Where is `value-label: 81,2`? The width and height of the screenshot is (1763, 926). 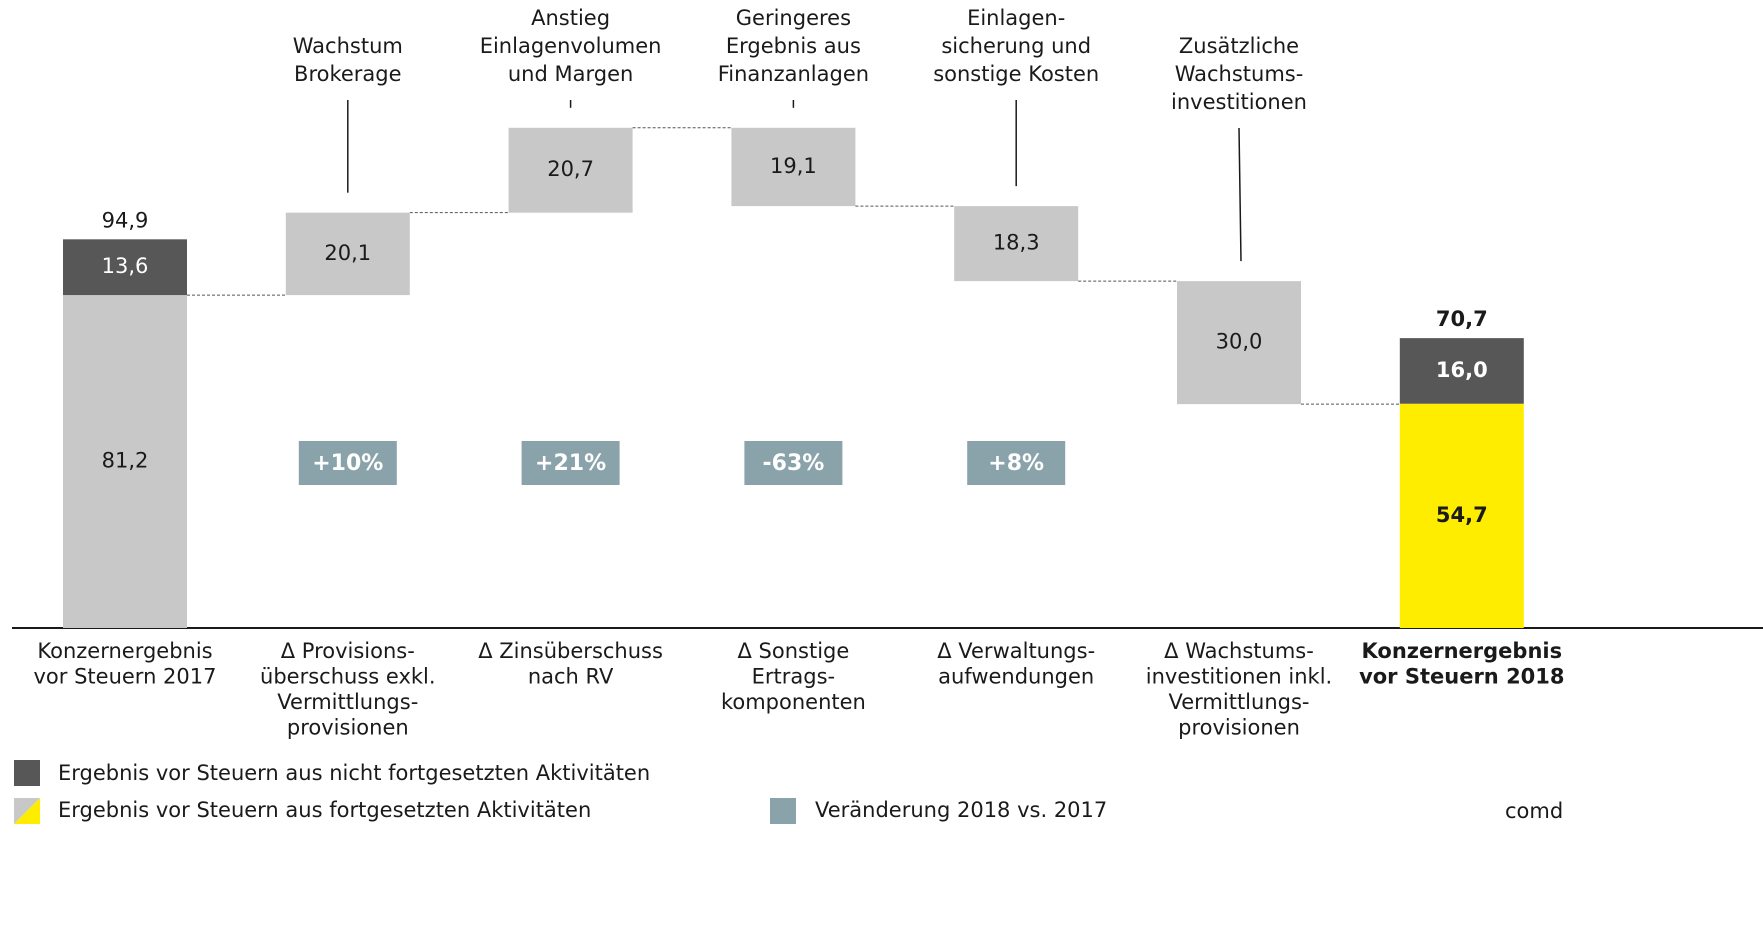
value-label: 81,2 is located at coordinates (125, 461).